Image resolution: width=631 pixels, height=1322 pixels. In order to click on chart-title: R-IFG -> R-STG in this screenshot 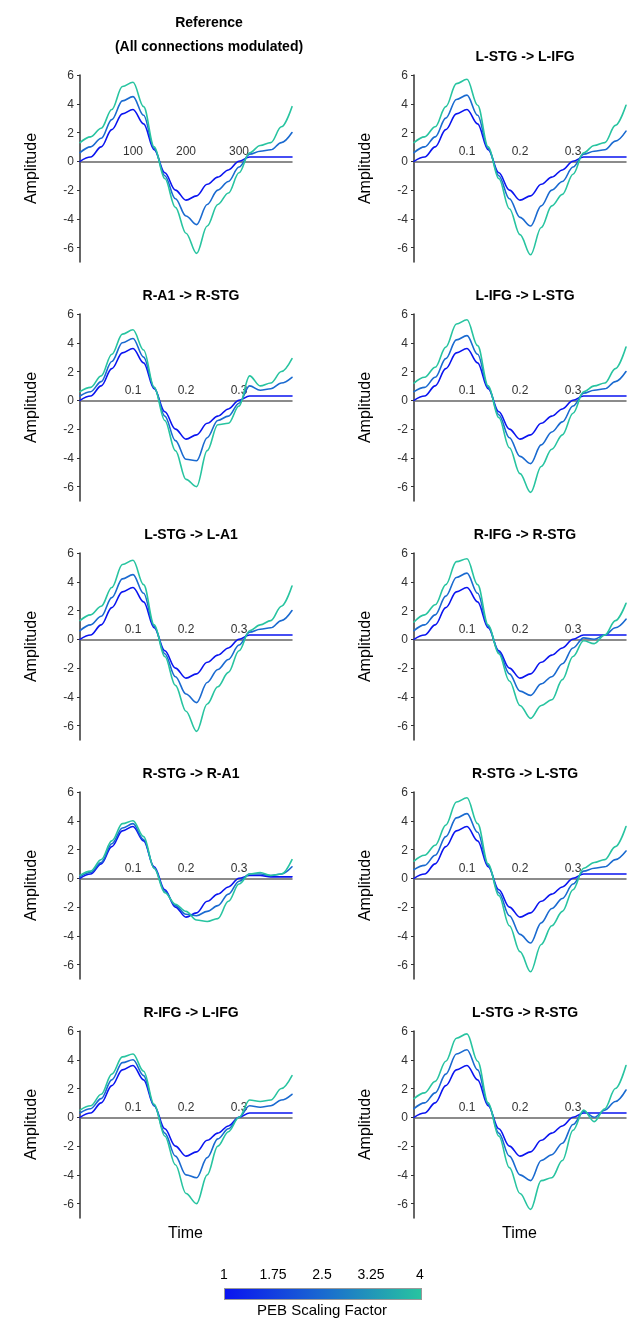, I will do `click(525, 534)`.